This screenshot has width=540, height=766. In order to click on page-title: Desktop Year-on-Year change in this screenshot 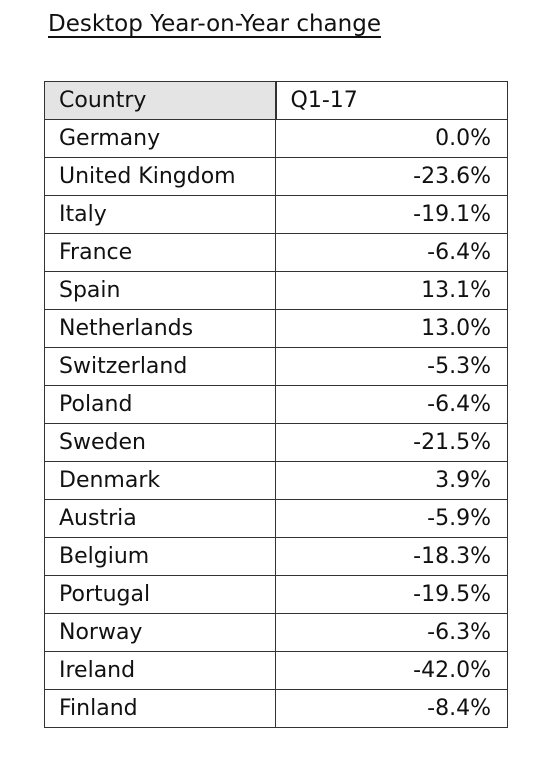, I will do `click(214, 24)`.